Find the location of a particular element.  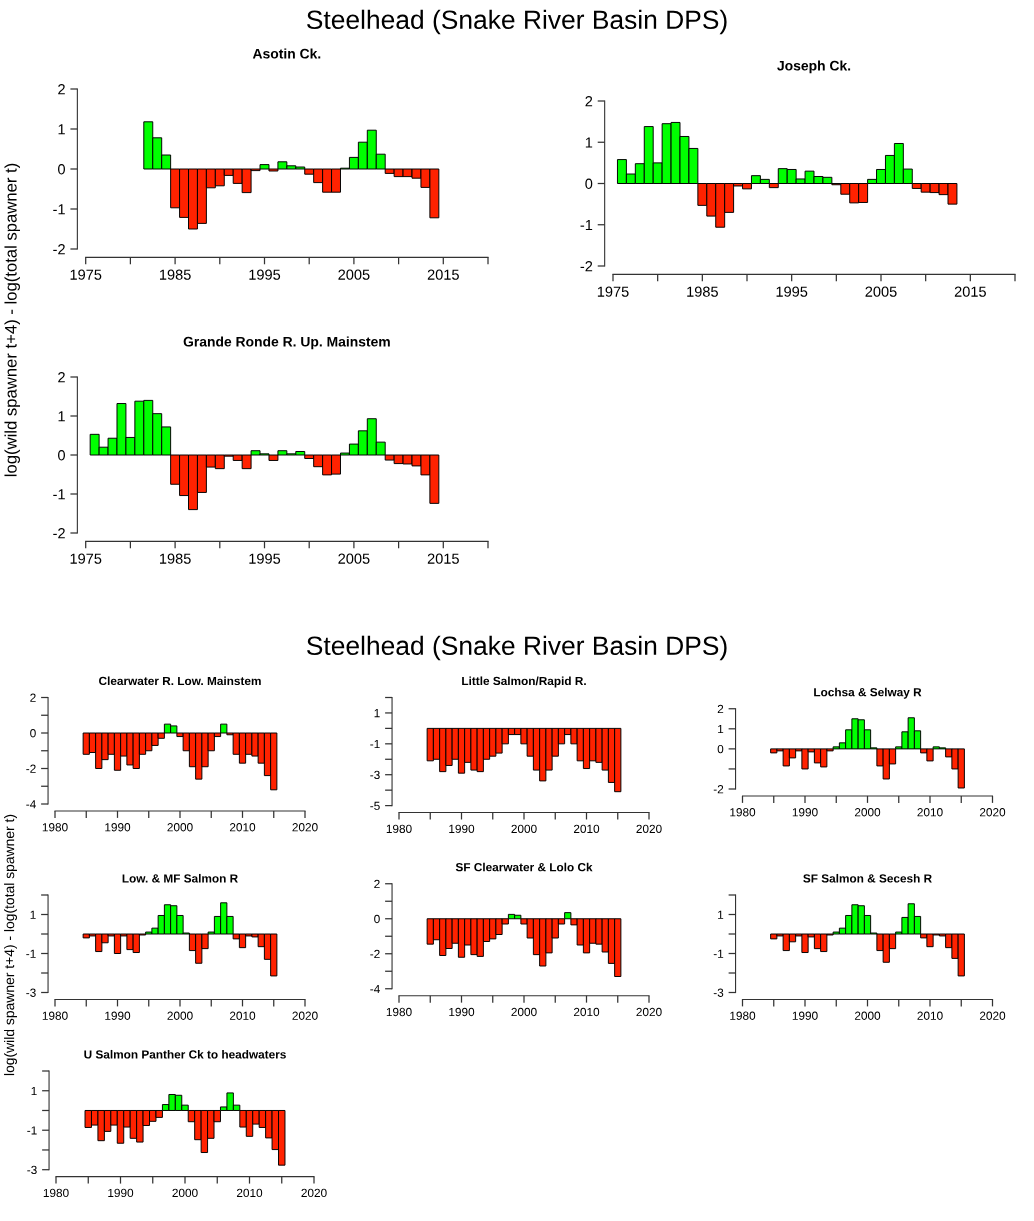

chart-title: Little Salmon/Rapid R. is located at coordinates (524, 682).